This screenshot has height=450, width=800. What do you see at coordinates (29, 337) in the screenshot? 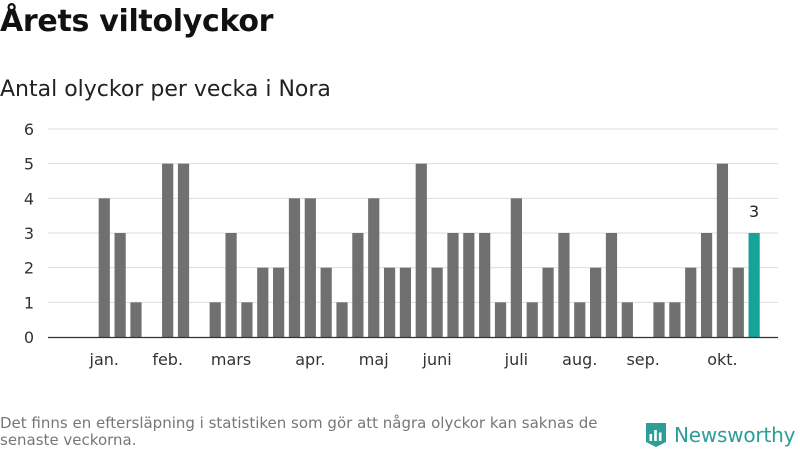
I see `y-tick-label: 0` at bounding box center [29, 337].